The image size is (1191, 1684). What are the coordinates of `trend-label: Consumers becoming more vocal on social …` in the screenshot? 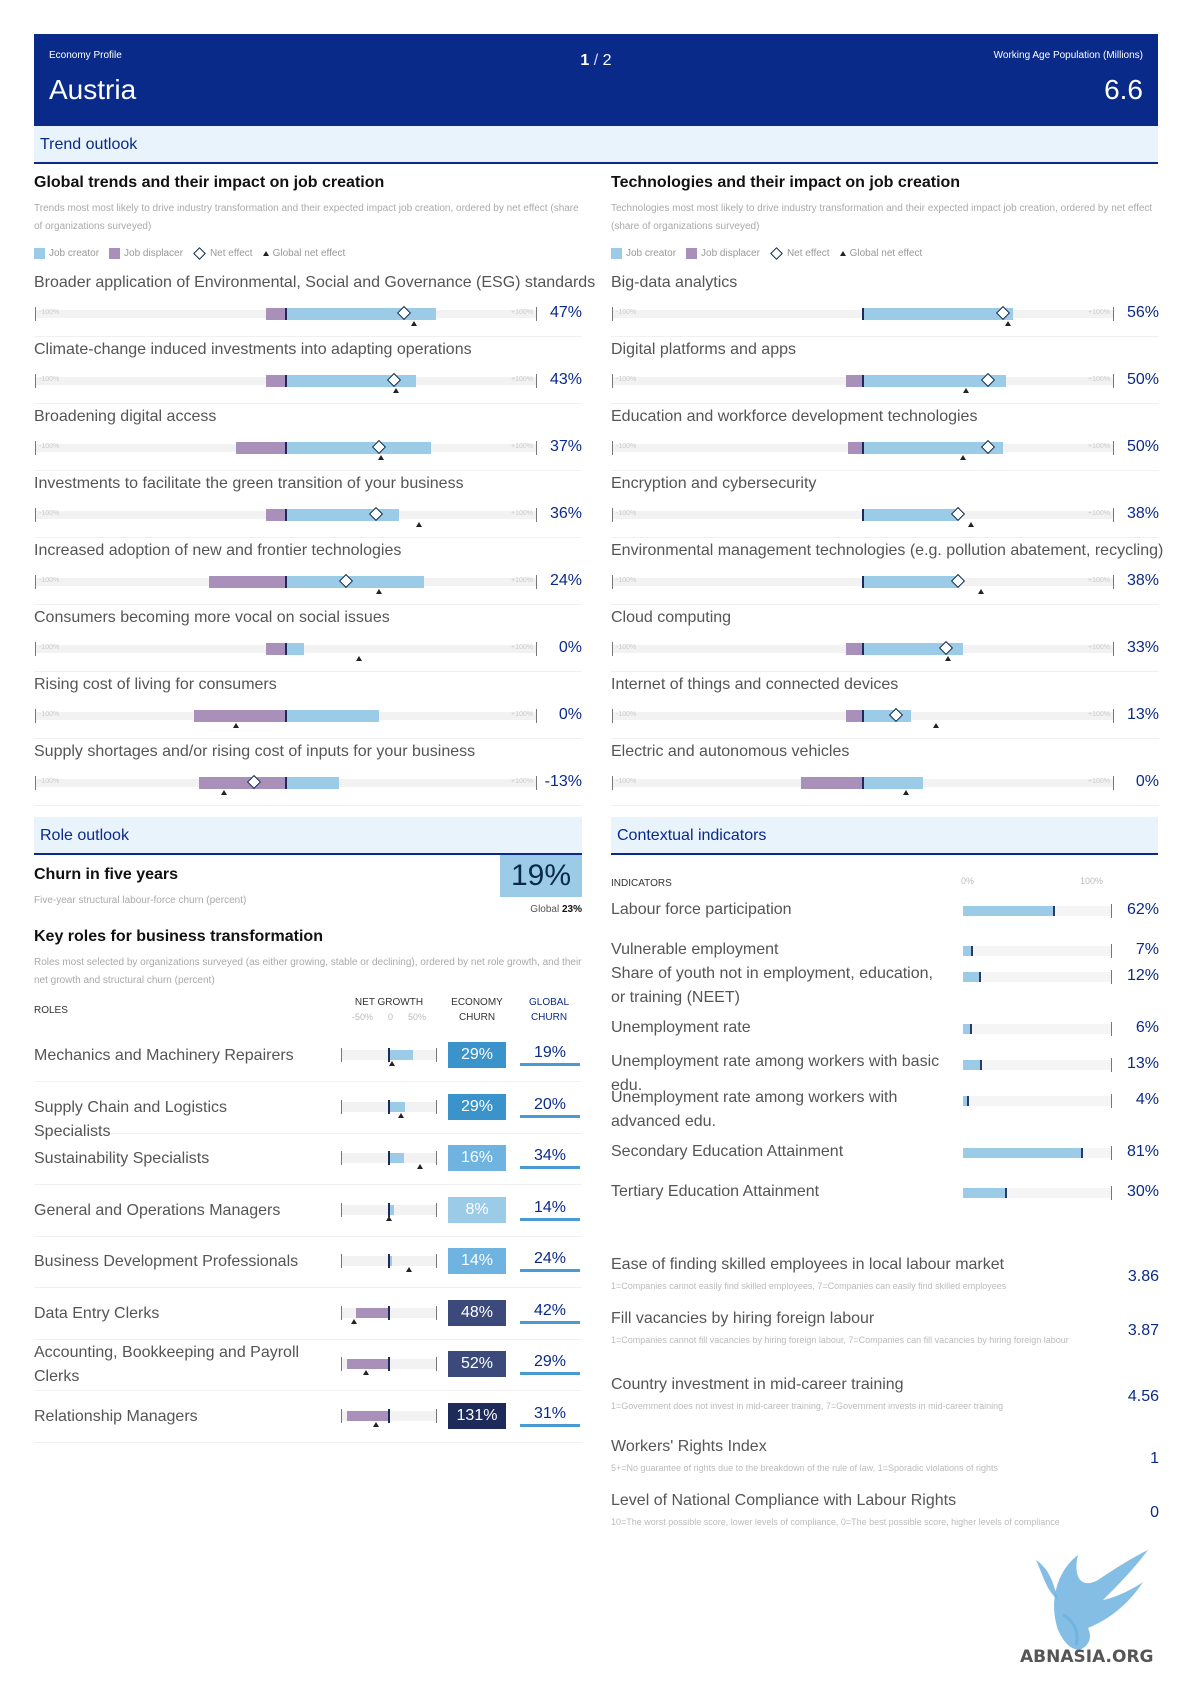 It's located at (212, 617).